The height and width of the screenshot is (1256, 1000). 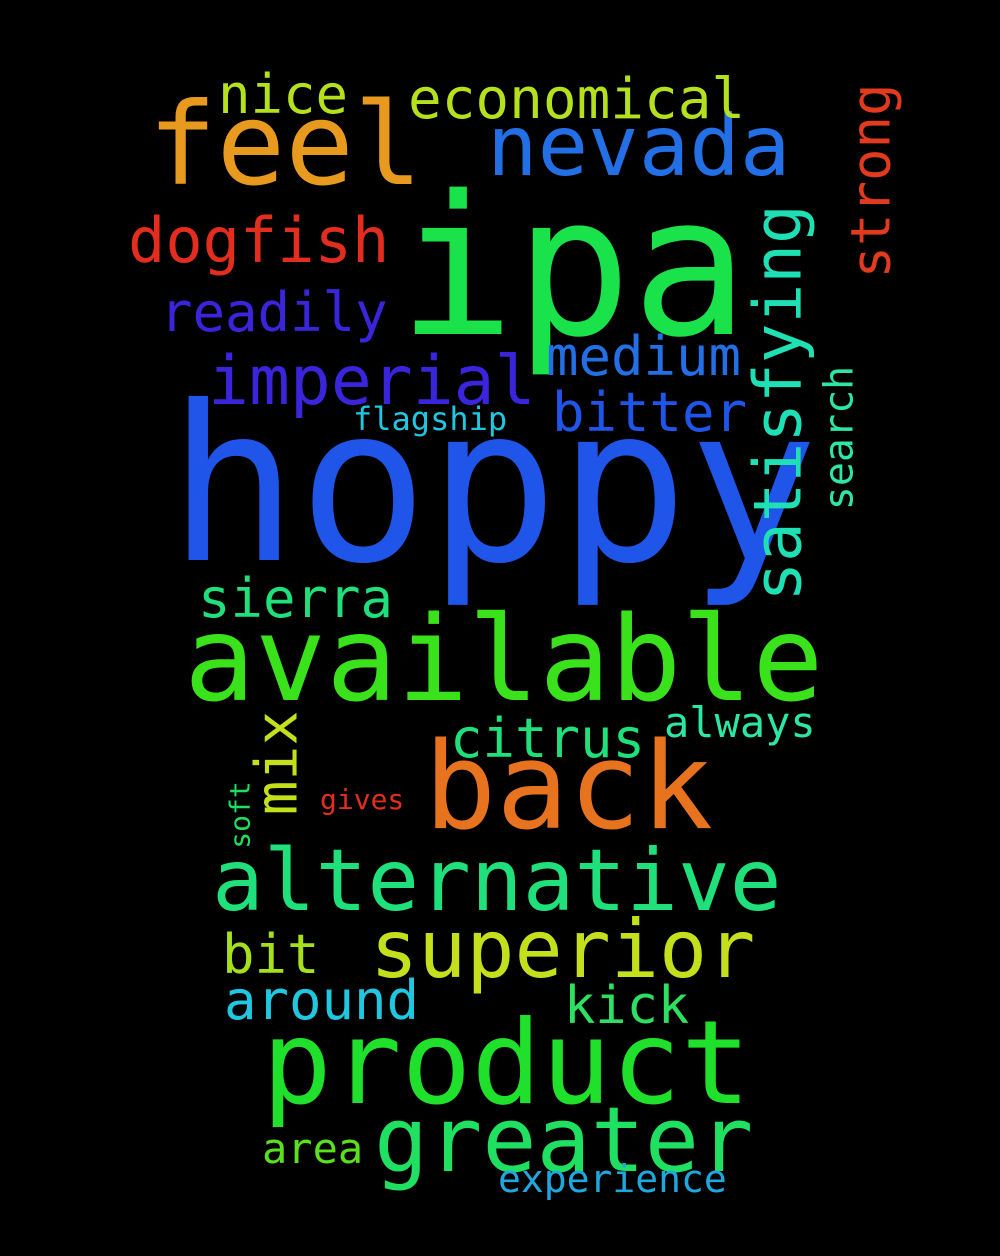 What do you see at coordinates (362, 799) in the screenshot?
I see `word-gives: gives` at bounding box center [362, 799].